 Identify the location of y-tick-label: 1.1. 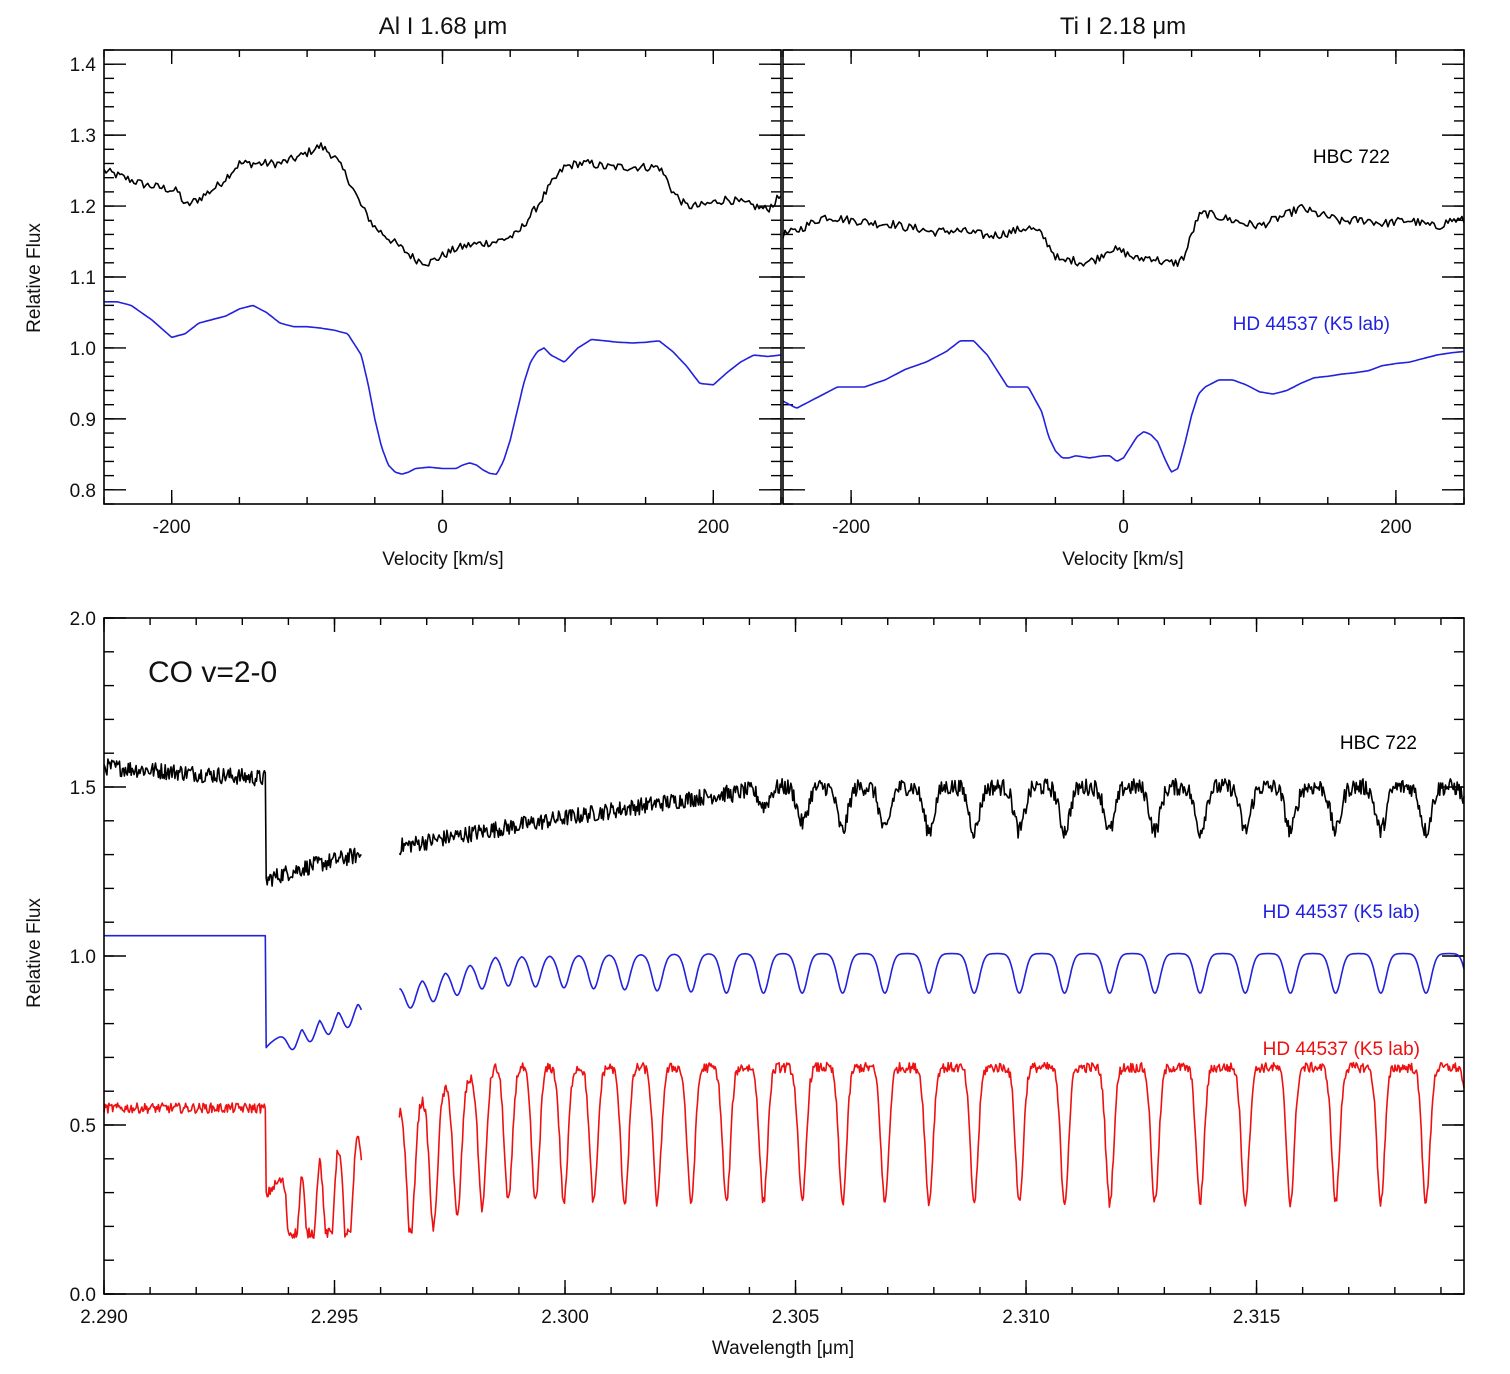
(83, 278).